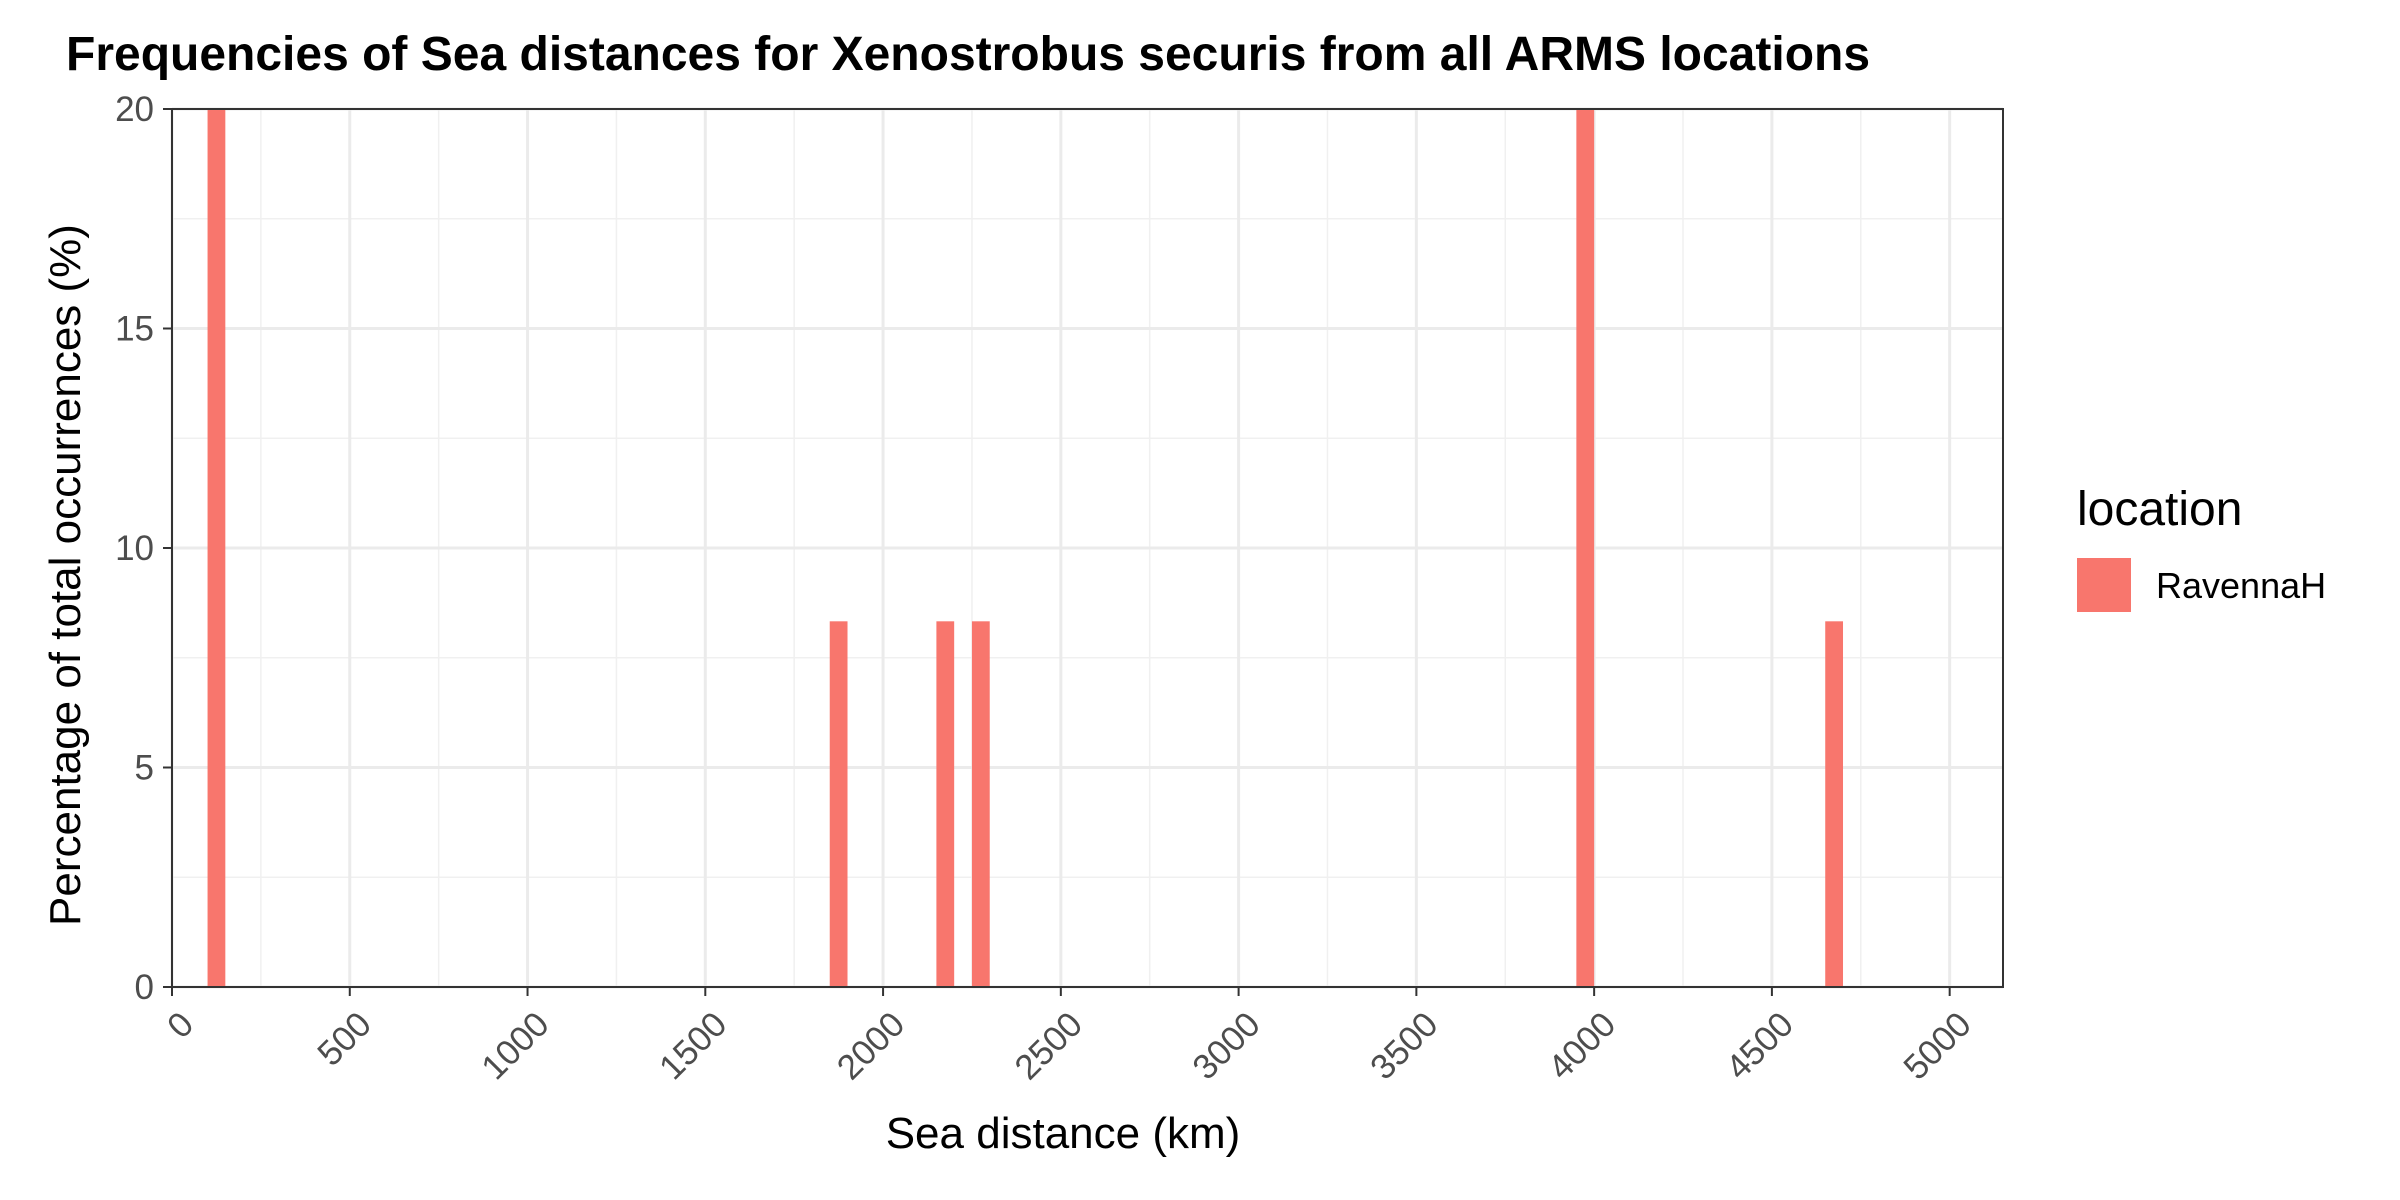 Image resolution: width=2400 pixels, height=1200 pixels. What do you see at coordinates (1226, 1046) in the screenshot?
I see `x-tick-label: 3000` at bounding box center [1226, 1046].